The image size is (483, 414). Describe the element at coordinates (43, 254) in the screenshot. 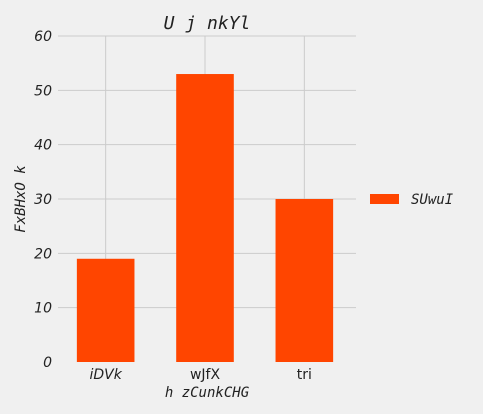

I see `y-tick-label: 20` at that location.